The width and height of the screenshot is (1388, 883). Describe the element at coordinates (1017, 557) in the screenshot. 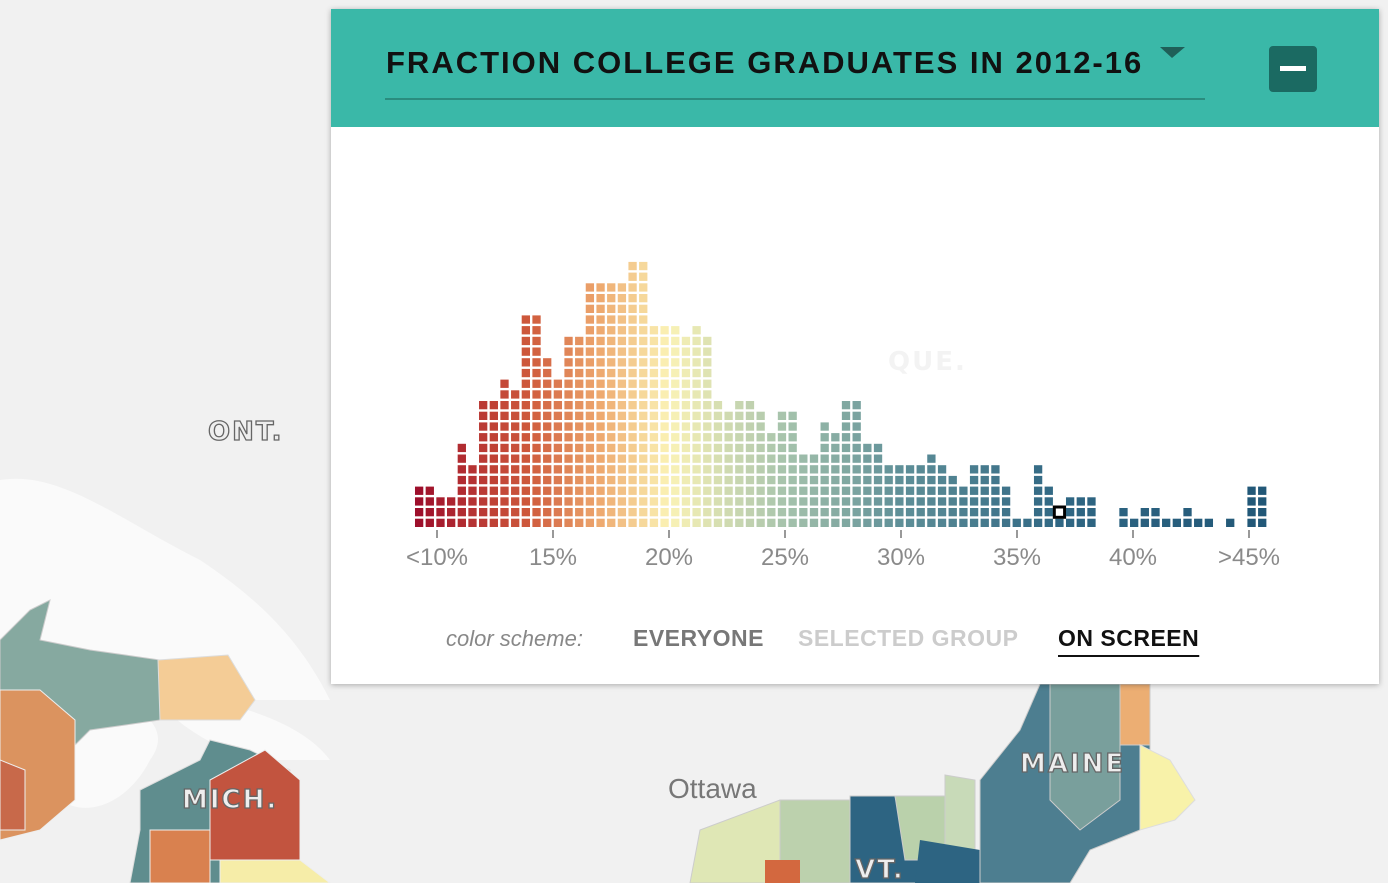

I see `x-tick-label: 35%` at that location.